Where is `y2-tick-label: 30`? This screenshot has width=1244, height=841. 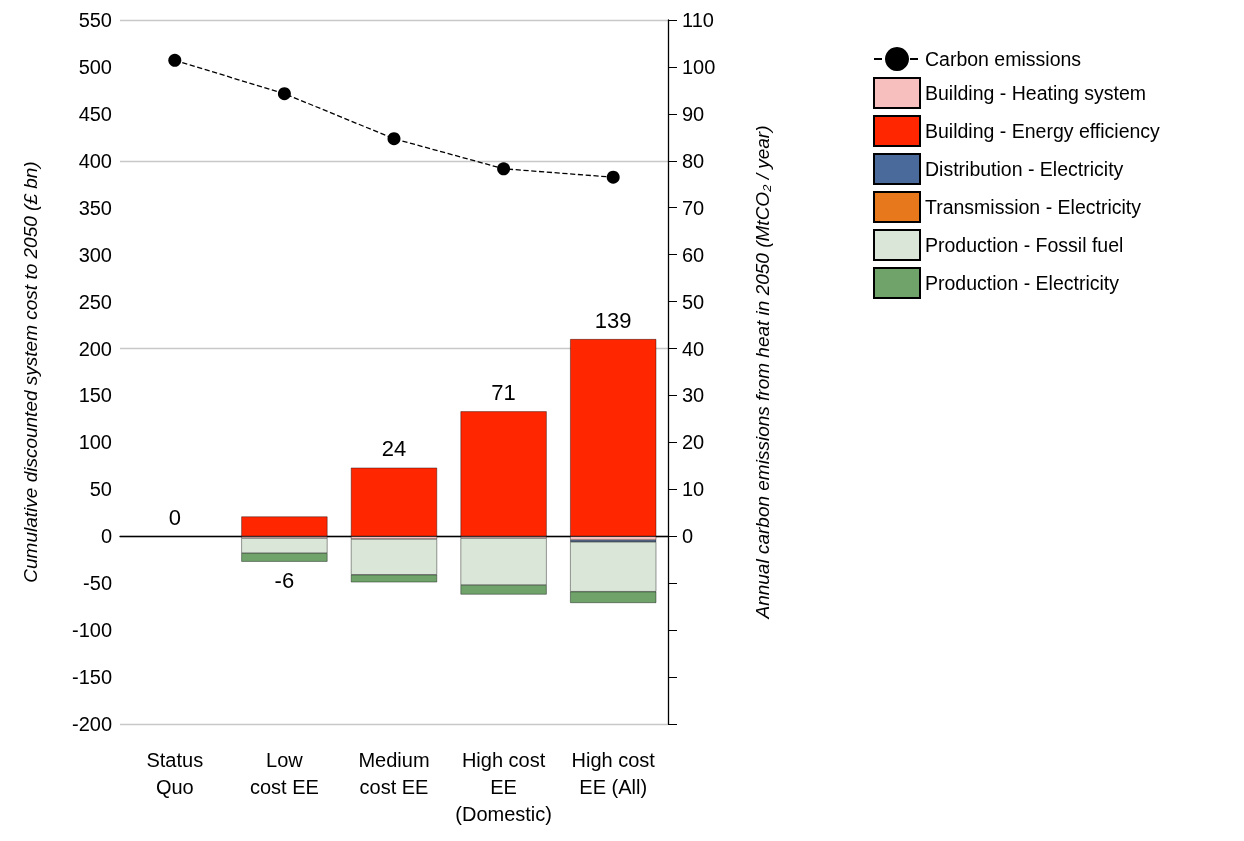
y2-tick-label: 30 is located at coordinates (693, 395).